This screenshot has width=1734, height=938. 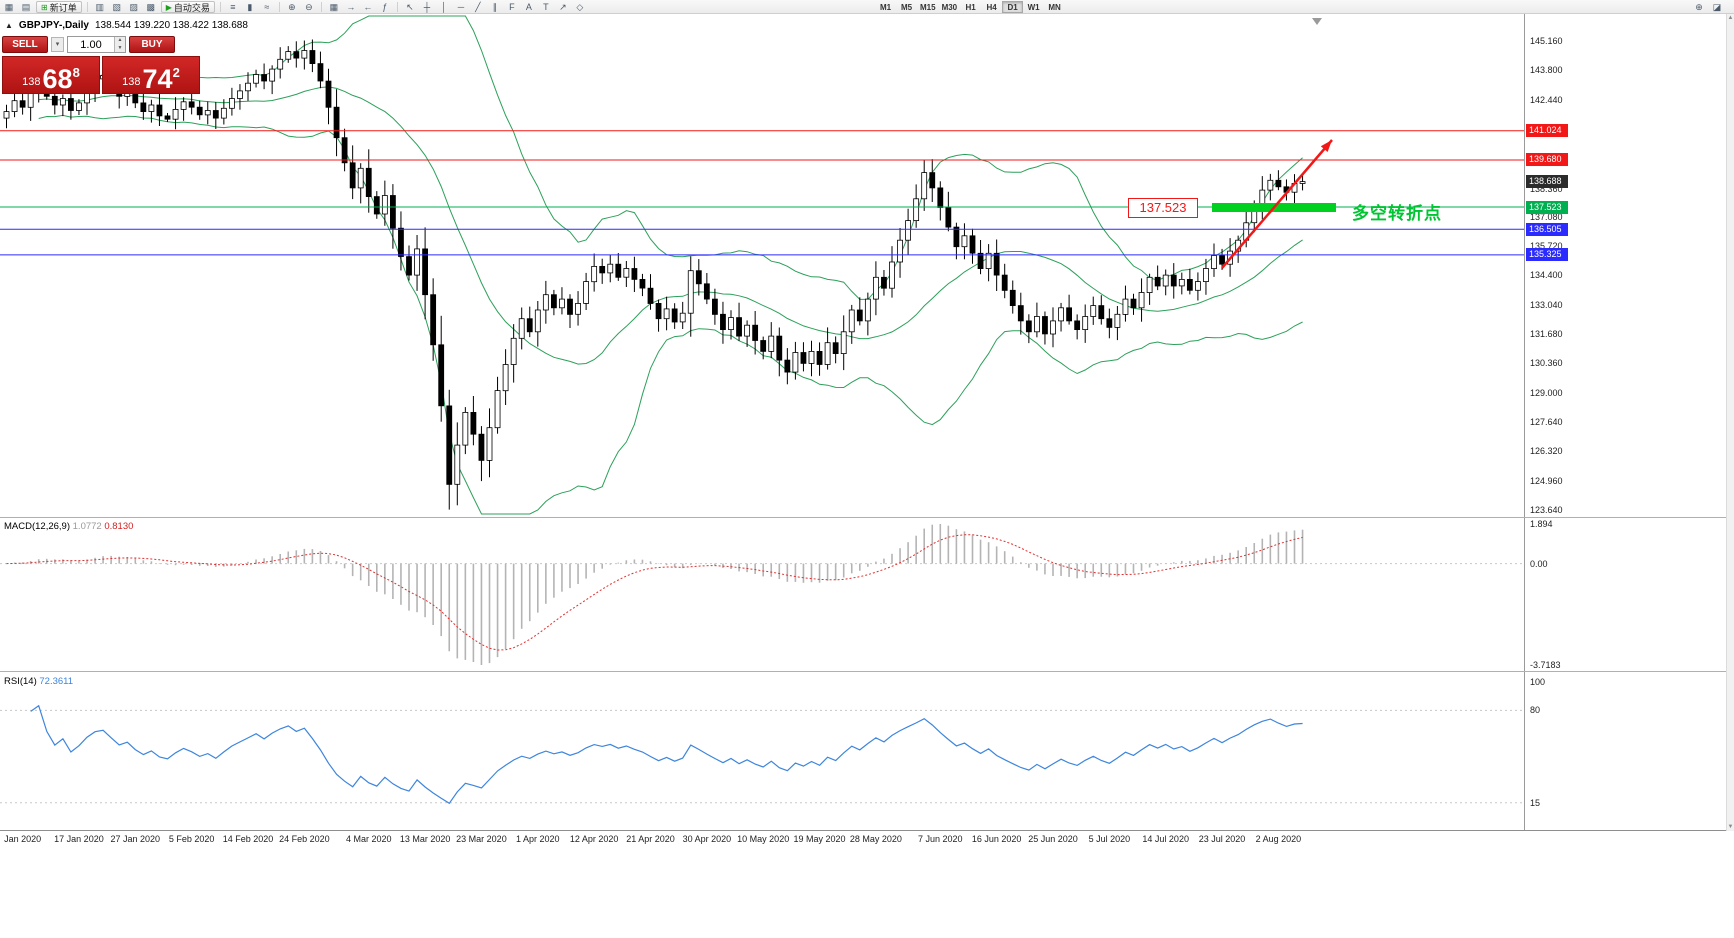 What do you see at coordinates (1547, 207) in the screenshot?
I see `price-badge: 137.523` at bounding box center [1547, 207].